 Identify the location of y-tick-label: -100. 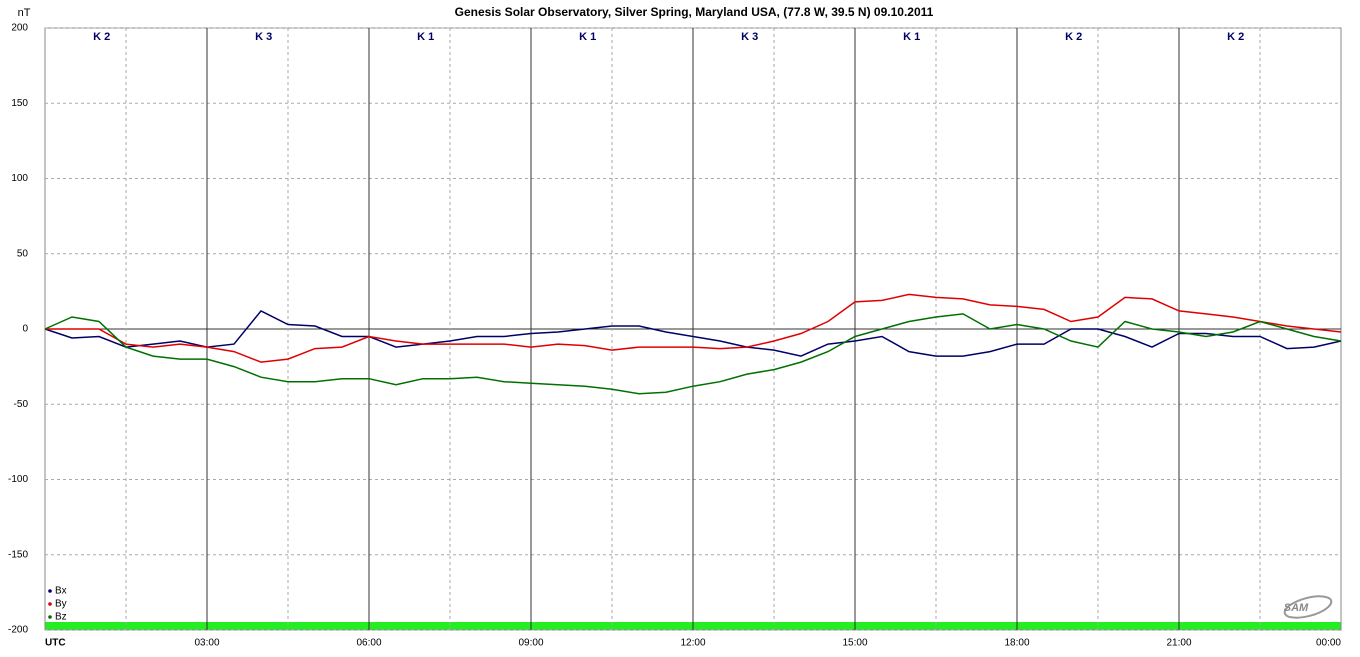
(18, 479).